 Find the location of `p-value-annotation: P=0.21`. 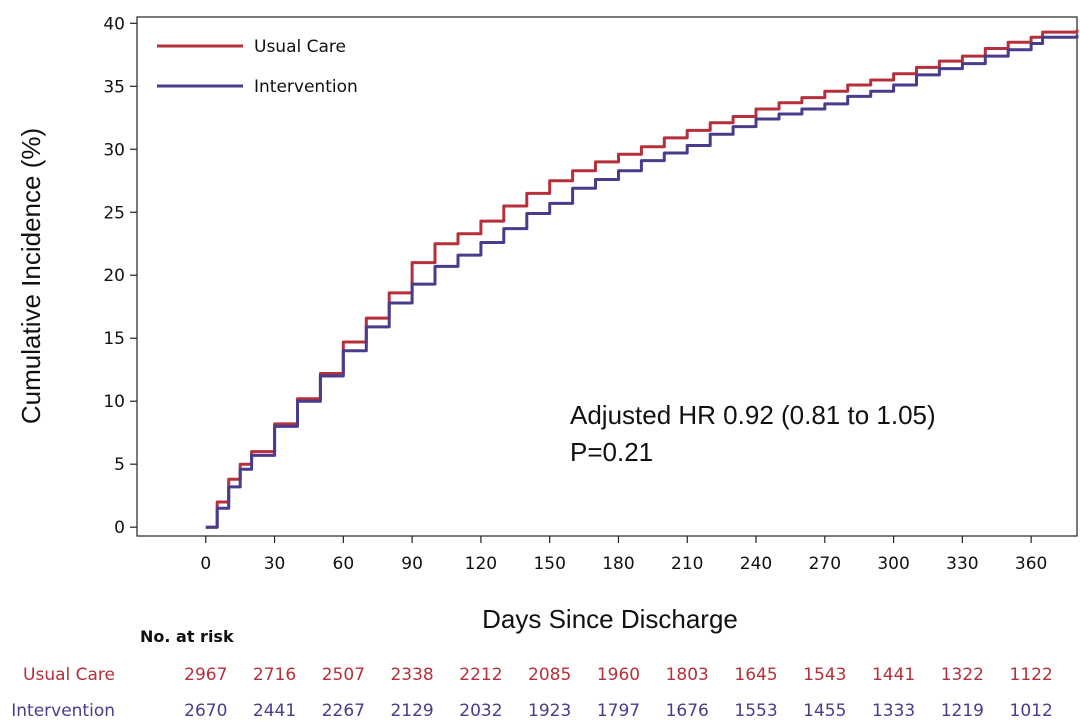

p-value-annotation: P=0.21 is located at coordinates (611, 452).